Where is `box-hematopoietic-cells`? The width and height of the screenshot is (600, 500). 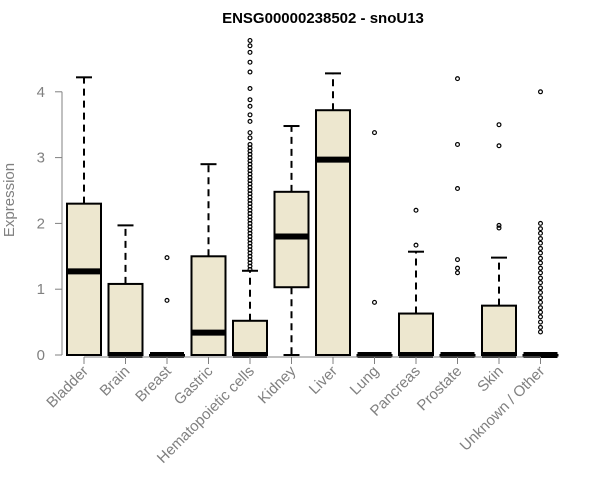 box-hematopoietic-cells is located at coordinates (250, 197).